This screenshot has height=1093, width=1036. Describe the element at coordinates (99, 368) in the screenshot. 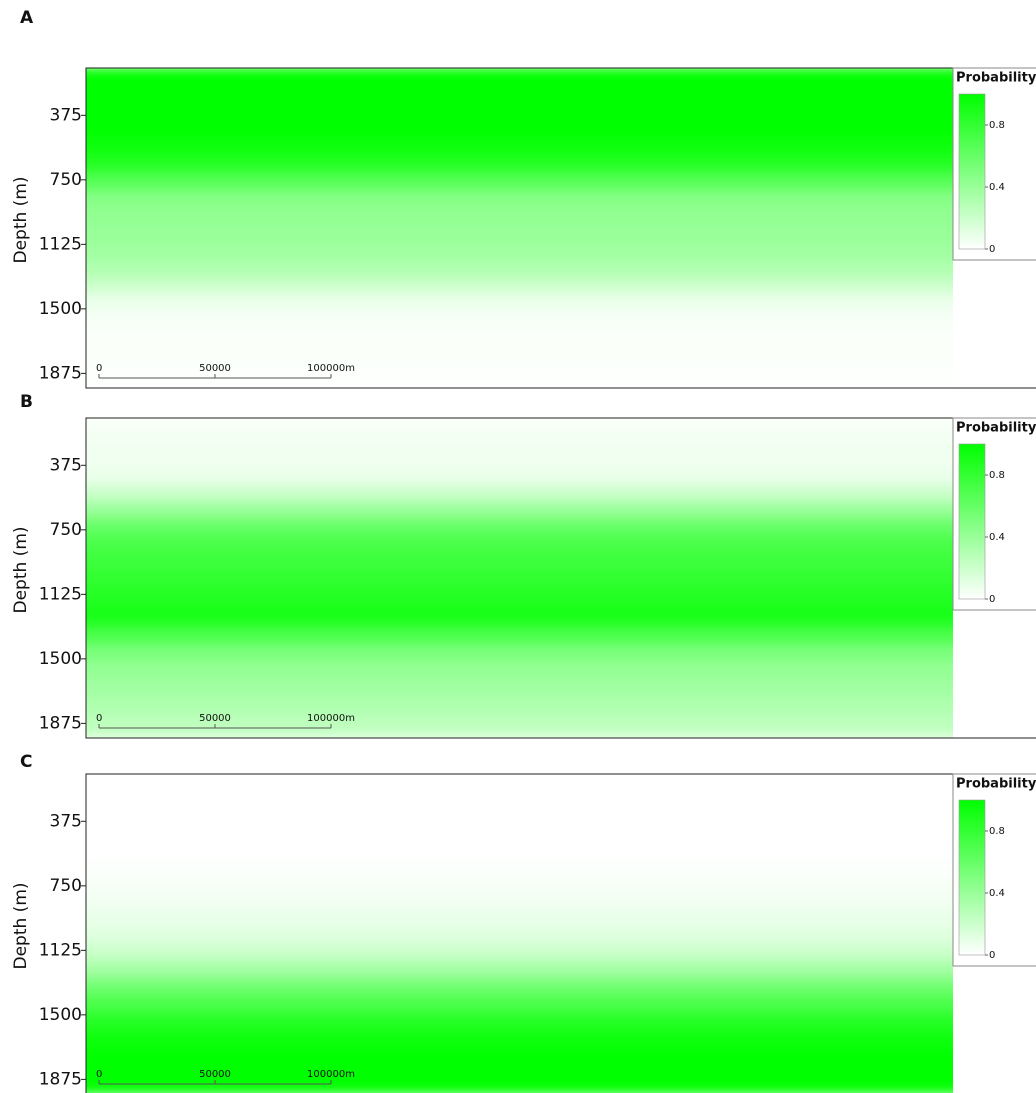

I see `scale-label: 0` at that location.